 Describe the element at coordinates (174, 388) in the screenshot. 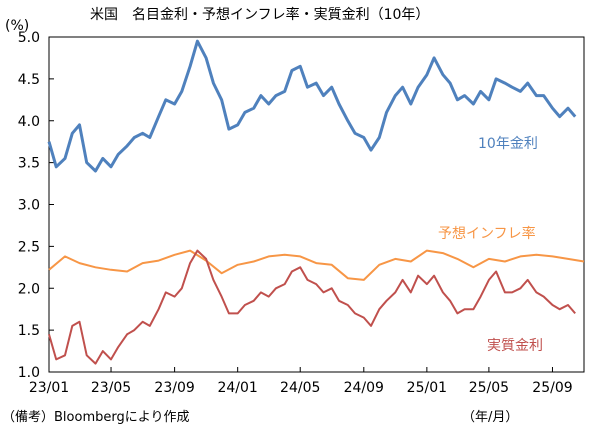

I see `x-tick-label: 23/09` at that location.